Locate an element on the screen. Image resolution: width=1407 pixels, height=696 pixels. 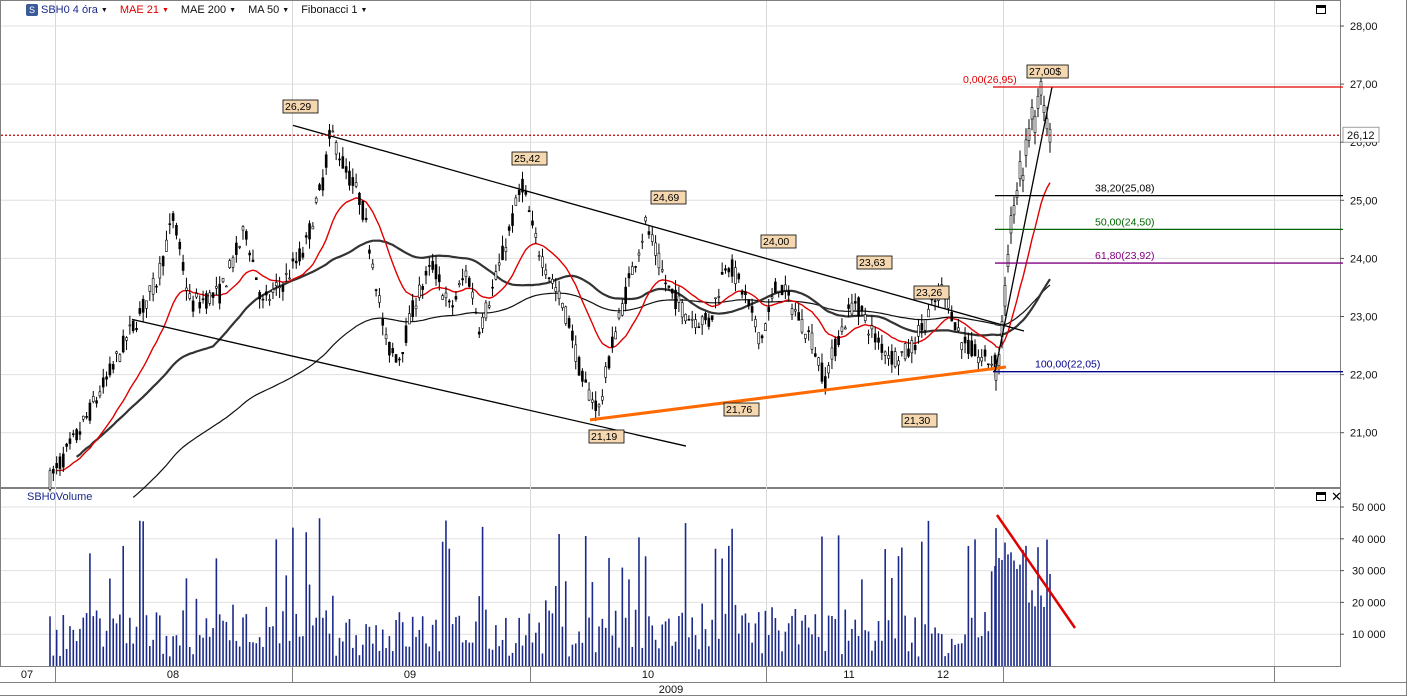
maximize-price-panel-icon is located at coordinates (1321, 9).